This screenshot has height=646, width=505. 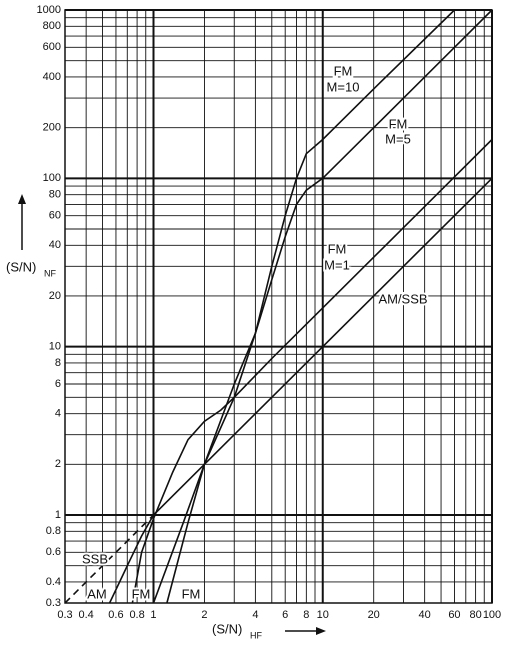 What do you see at coordinates (52, 128) in the screenshot?
I see `y-tick-label: 200` at bounding box center [52, 128].